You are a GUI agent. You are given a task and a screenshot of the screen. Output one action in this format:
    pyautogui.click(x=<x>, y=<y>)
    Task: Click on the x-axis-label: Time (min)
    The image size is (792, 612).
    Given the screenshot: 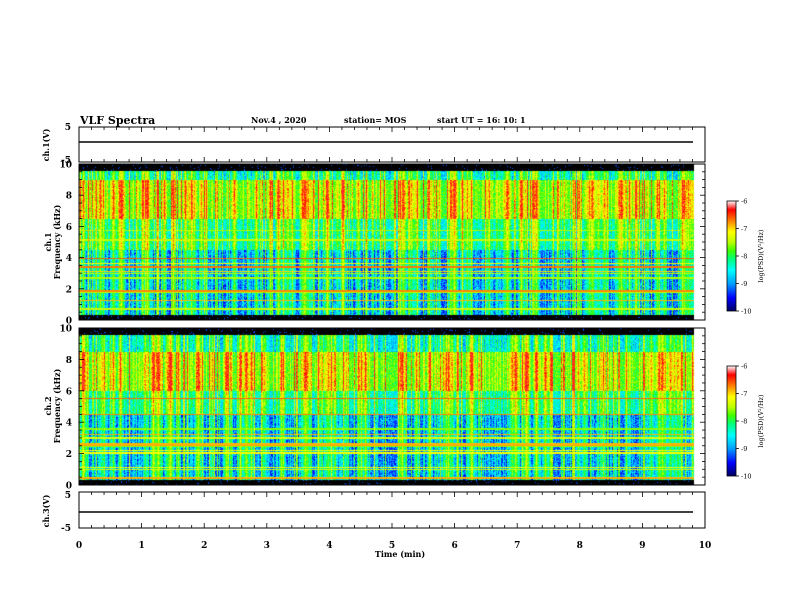 What is the action you would take?
    pyautogui.click(x=400, y=554)
    